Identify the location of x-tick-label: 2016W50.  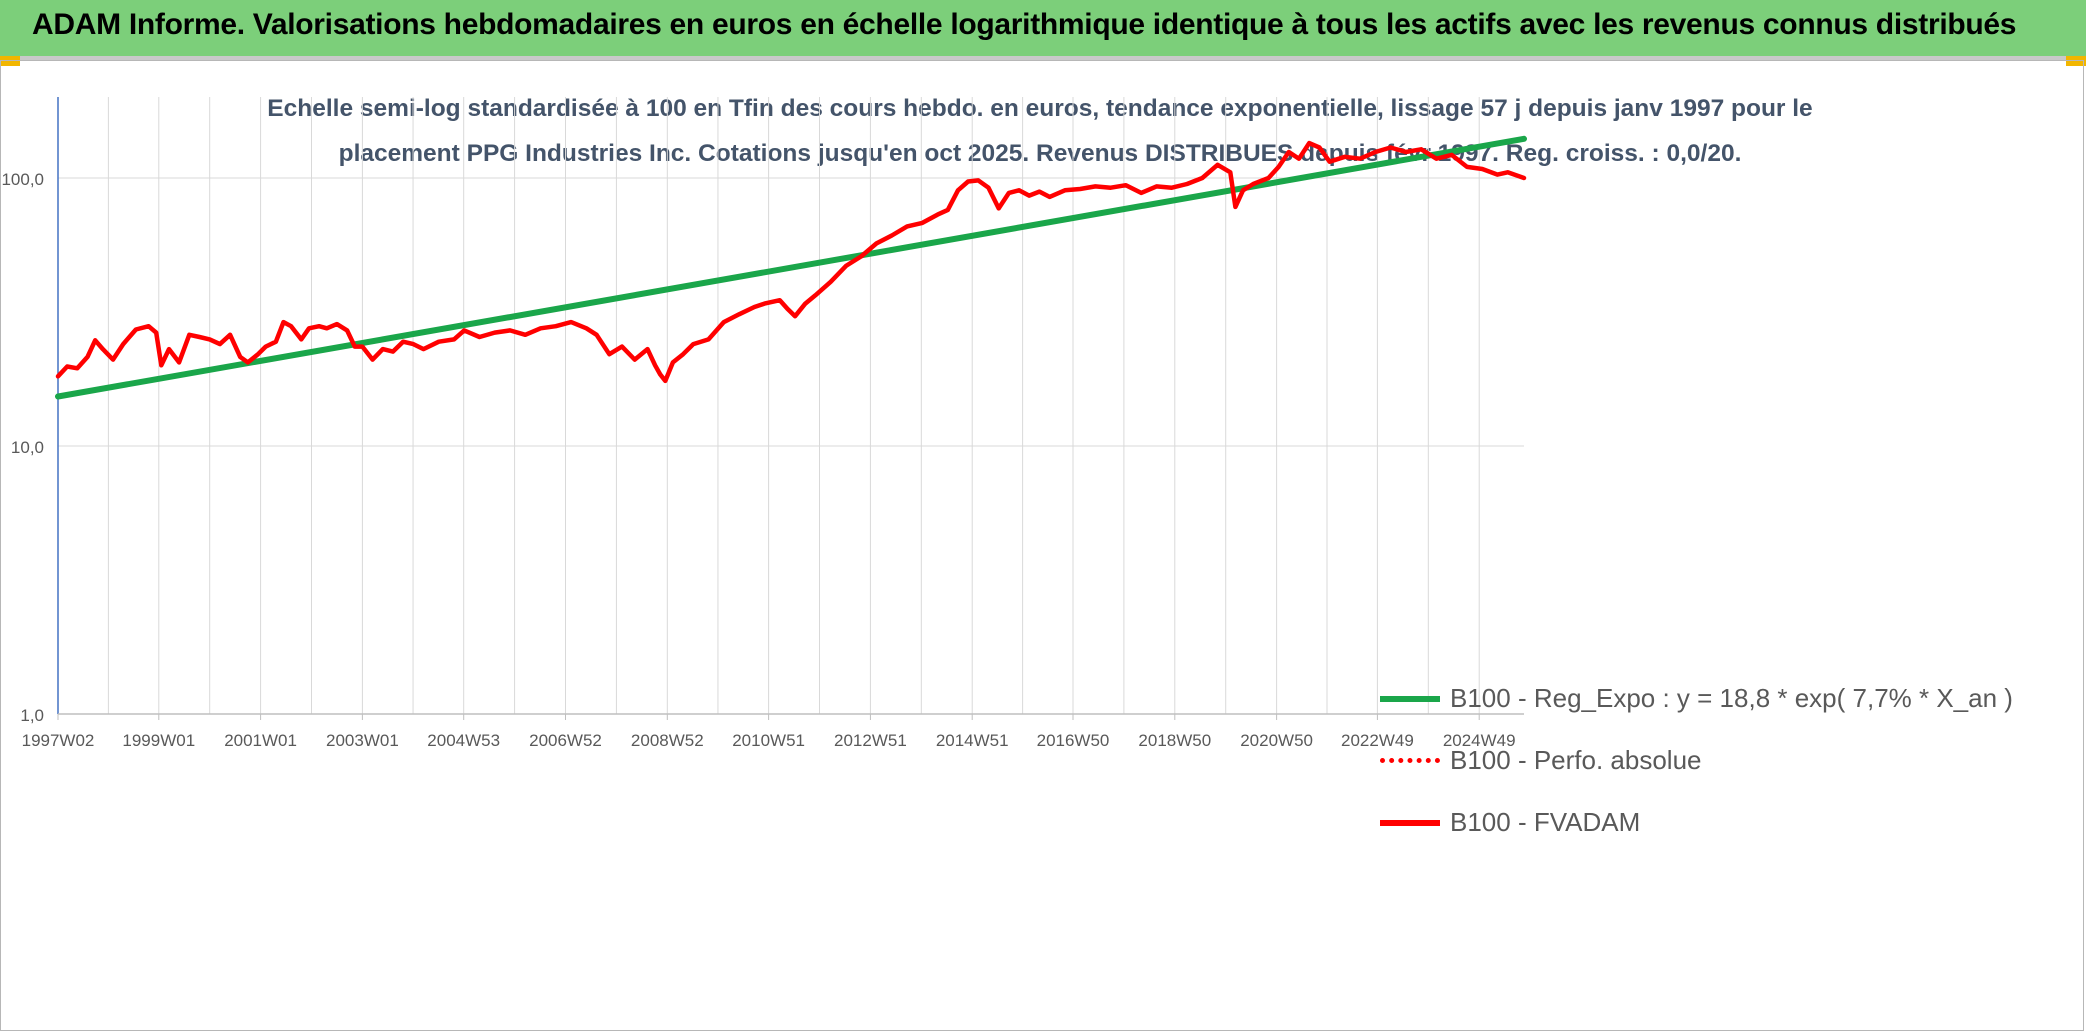
(1073, 740).